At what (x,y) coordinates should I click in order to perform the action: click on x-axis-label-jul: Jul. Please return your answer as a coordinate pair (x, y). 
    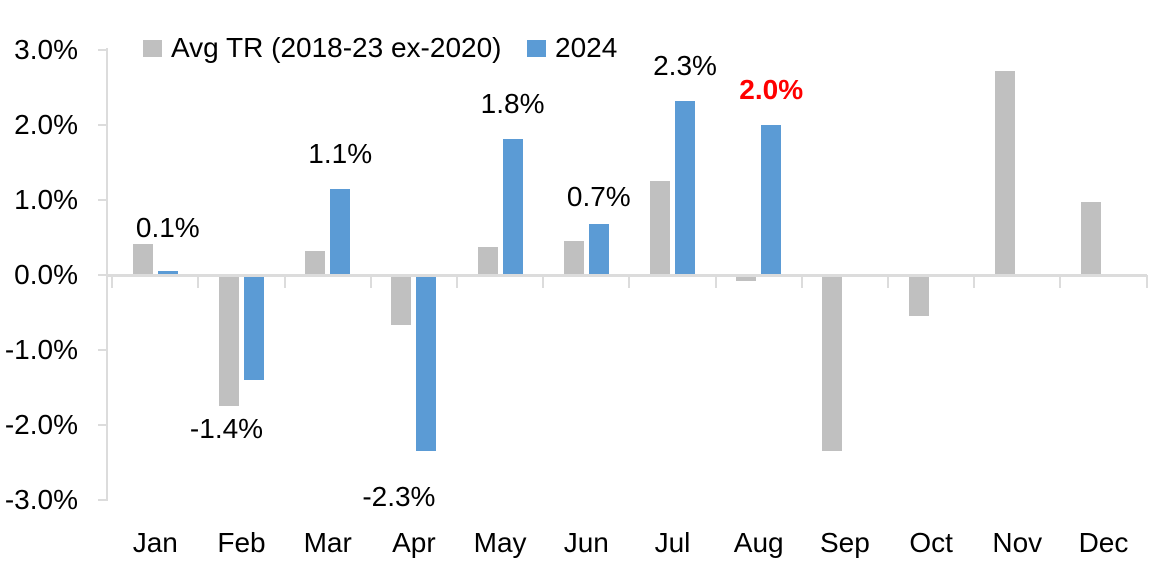
    Looking at the image, I should click on (672, 542).